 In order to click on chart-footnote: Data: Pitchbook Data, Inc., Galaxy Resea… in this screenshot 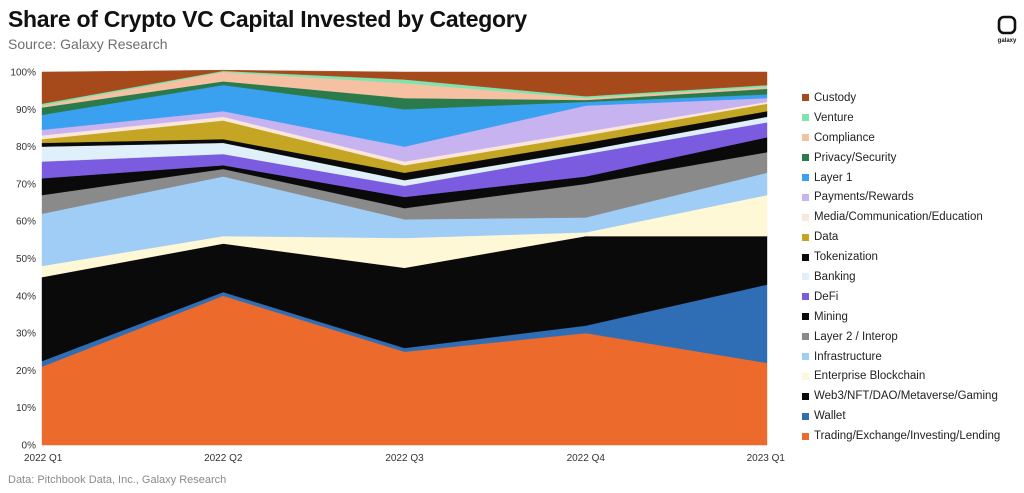, I will do `click(117, 480)`.